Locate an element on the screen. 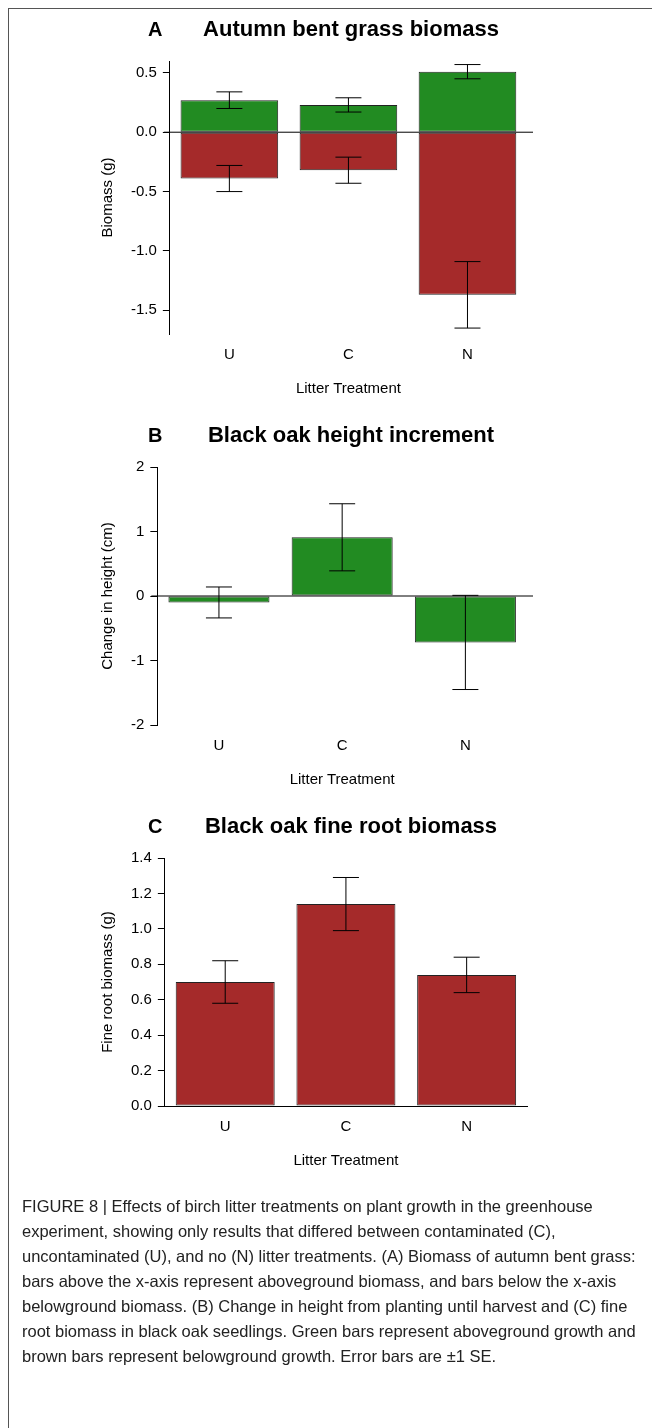  y-tick-label: 0.5 is located at coordinates (146, 72).